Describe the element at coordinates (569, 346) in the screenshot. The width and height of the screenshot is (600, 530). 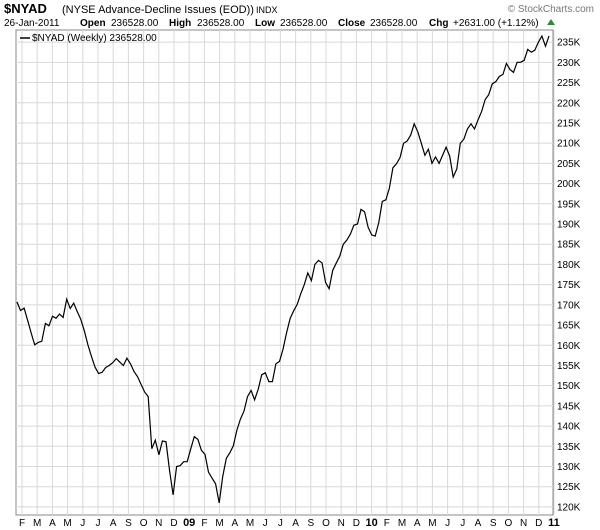
I see `y-tick-label: 160K` at that location.